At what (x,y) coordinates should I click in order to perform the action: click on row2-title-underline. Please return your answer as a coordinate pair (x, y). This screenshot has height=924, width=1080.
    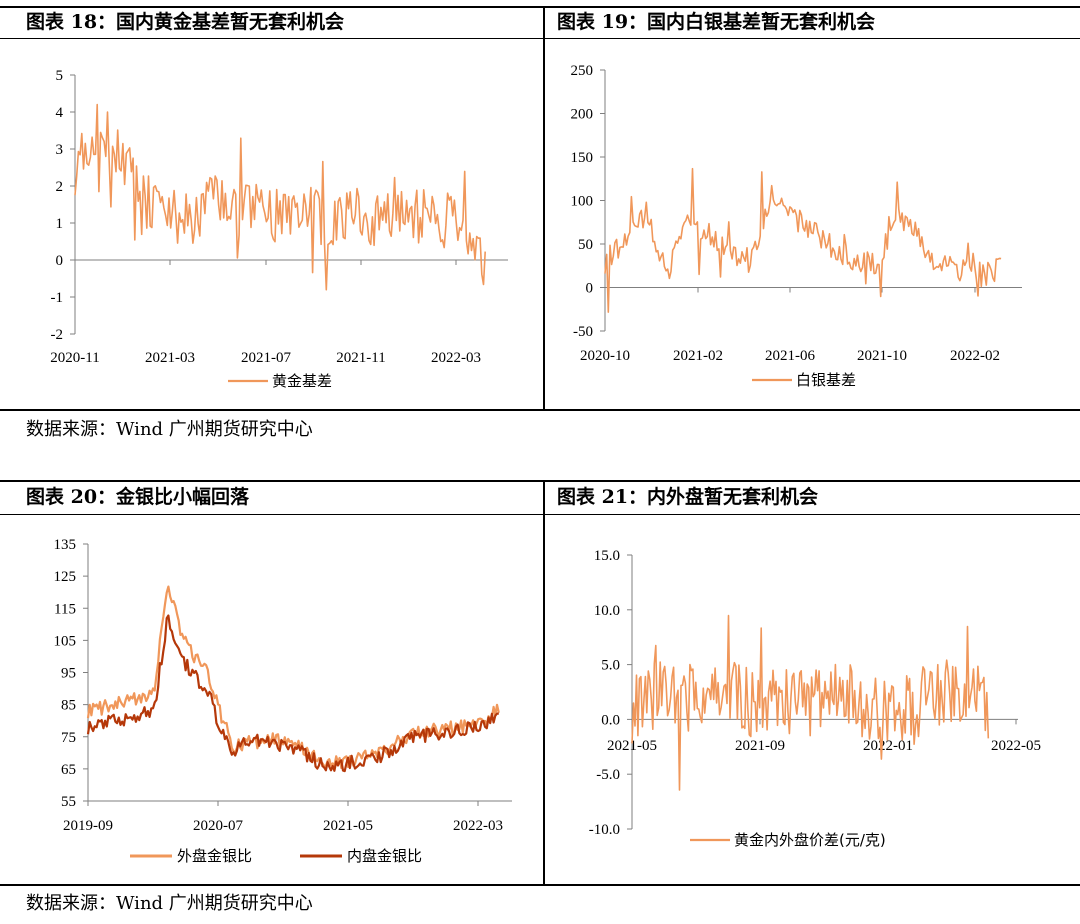
    Looking at the image, I should click on (540, 514).